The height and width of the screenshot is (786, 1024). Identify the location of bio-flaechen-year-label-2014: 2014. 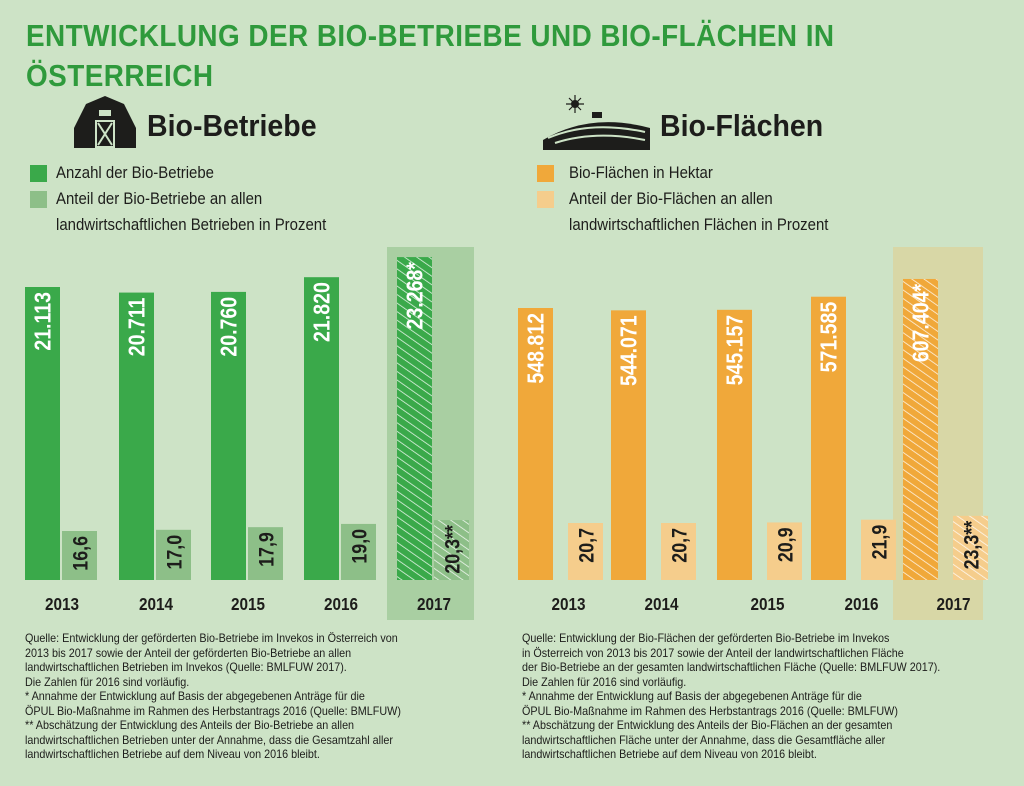
(661, 604).